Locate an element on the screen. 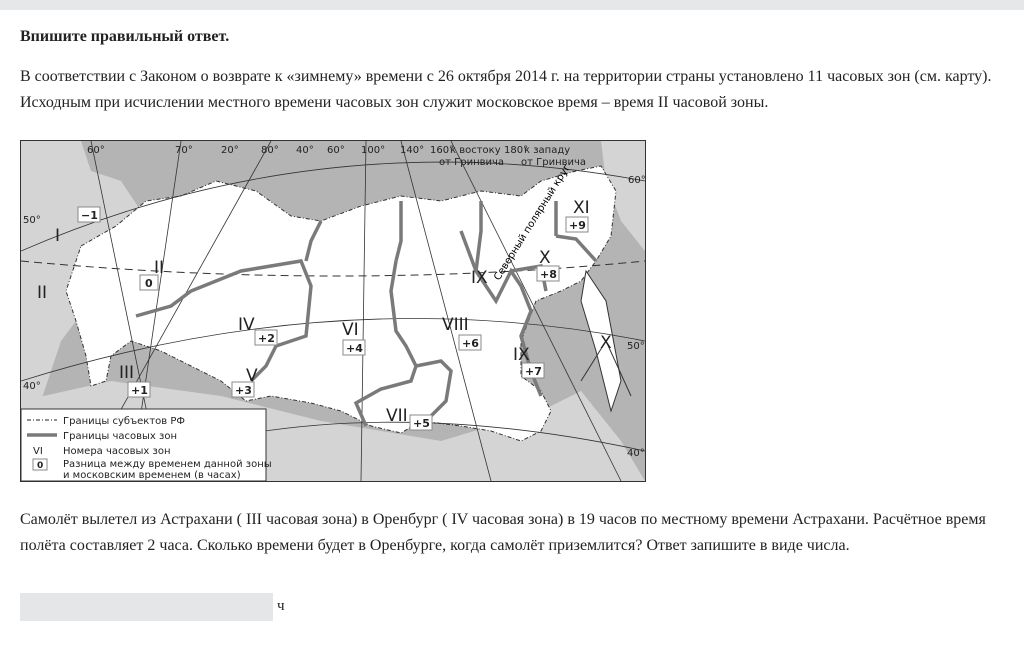  zone-number: VII is located at coordinates (397, 416).